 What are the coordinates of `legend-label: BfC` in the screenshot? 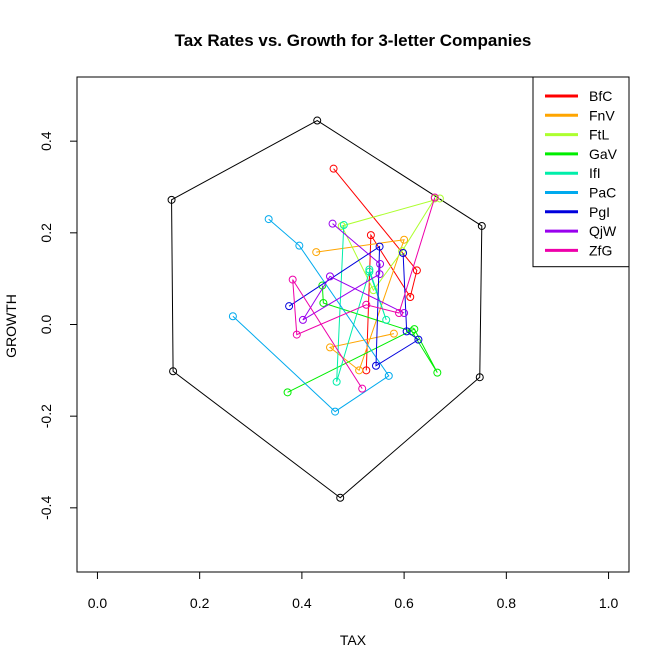 It's located at (600, 96).